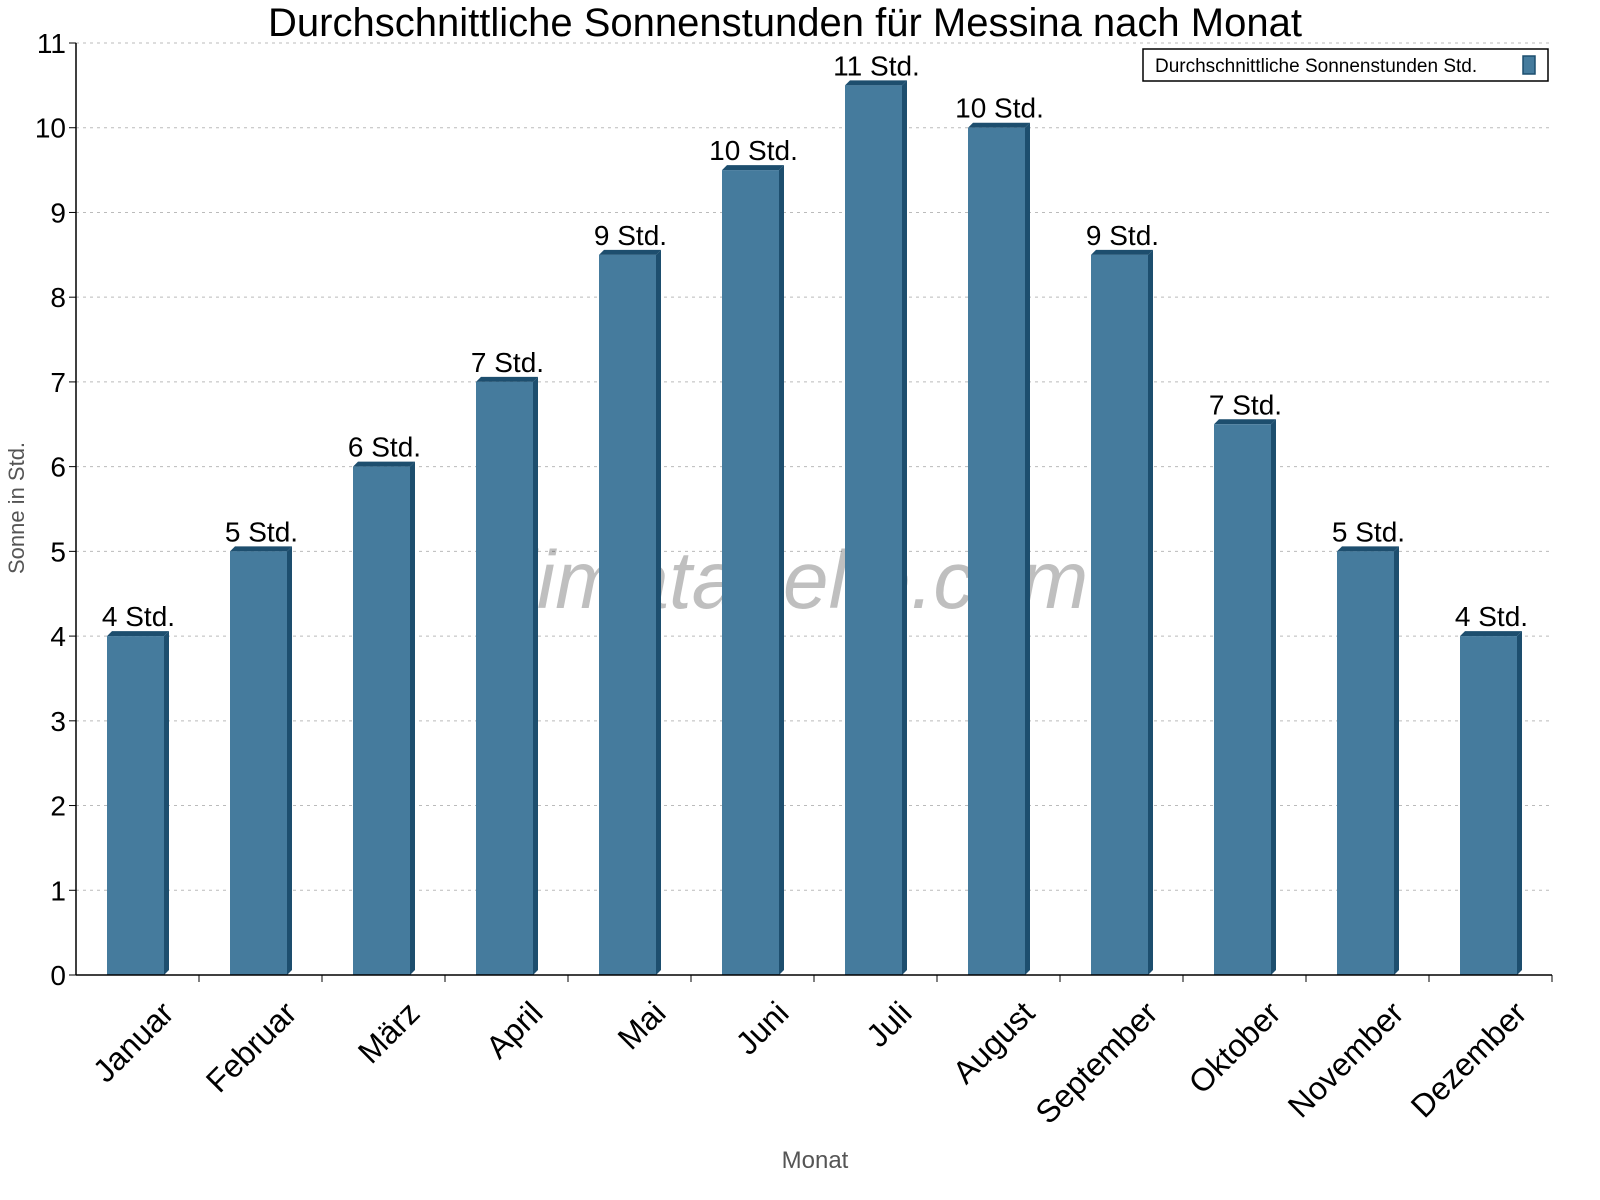 Image resolution: width=1600 pixels, height=1200 pixels. What do you see at coordinates (16, 508) in the screenshot?
I see `y-axis-label: Sonne in Std.` at bounding box center [16, 508].